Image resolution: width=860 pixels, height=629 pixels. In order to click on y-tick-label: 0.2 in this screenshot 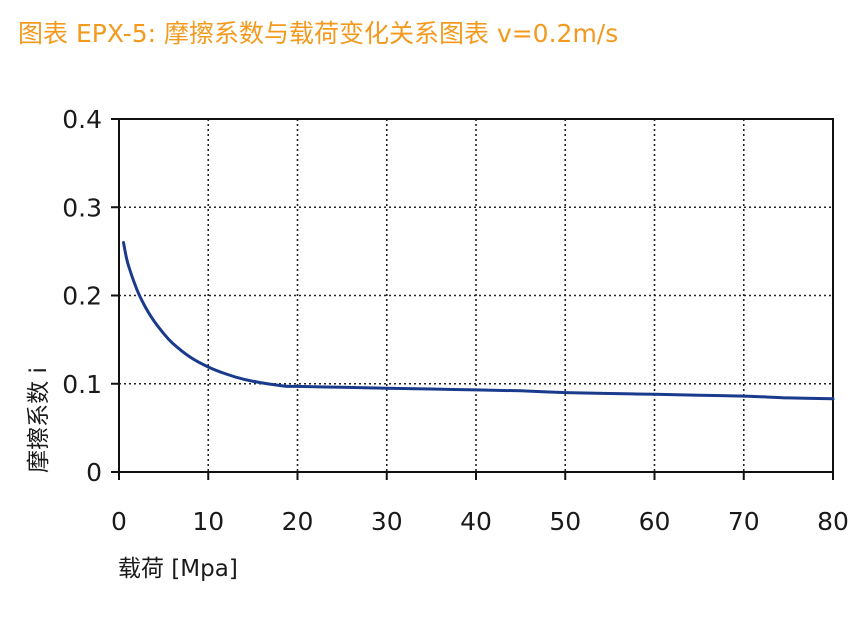, I will do `click(82, 296)`.